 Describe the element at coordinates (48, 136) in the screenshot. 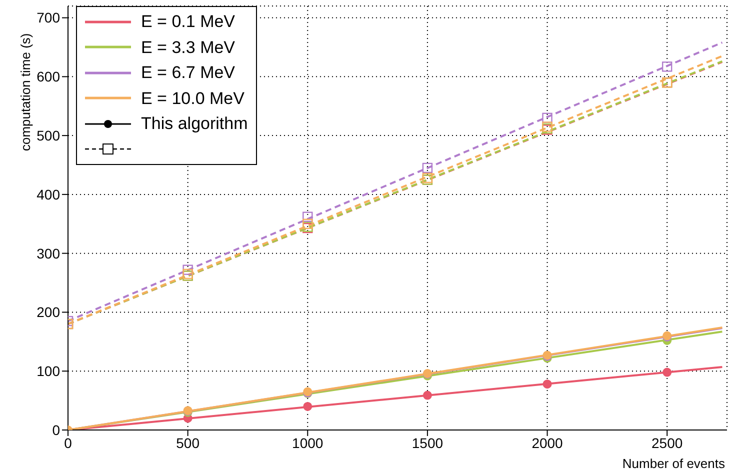

I see `y-tick-label: 500` at that location.